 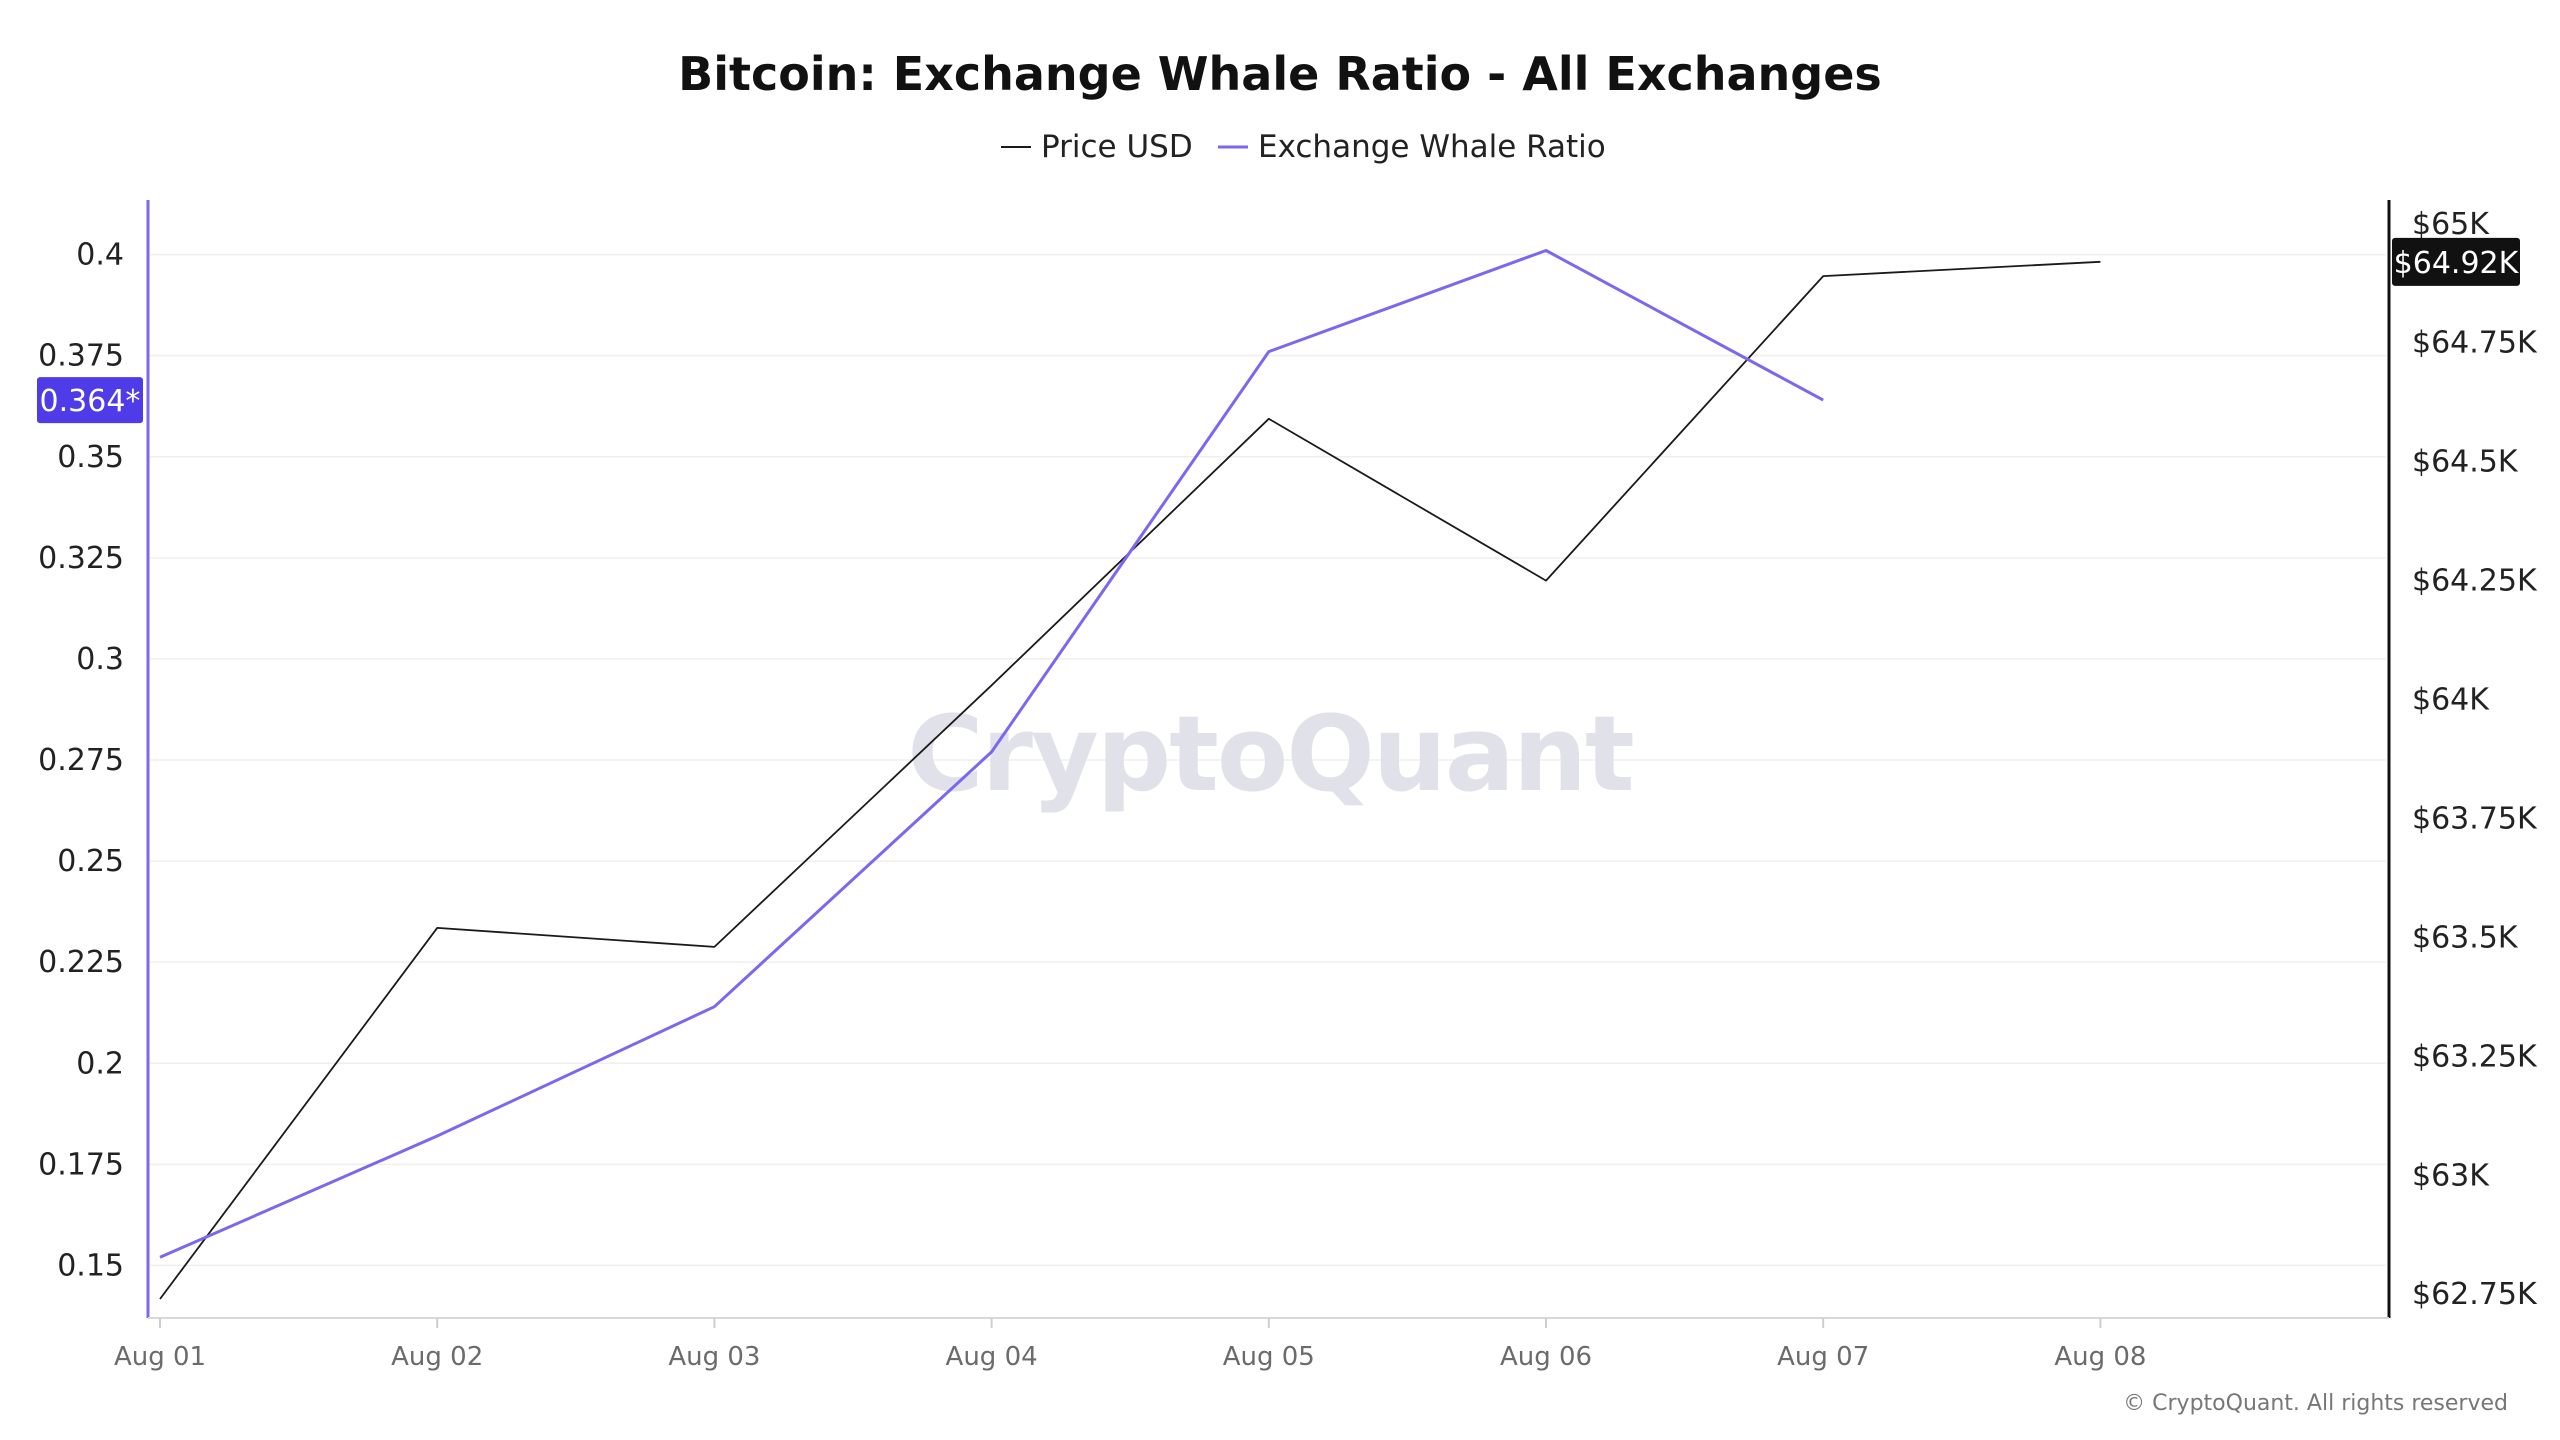 I want to click on right-tick-label: $63K, so click(x=2451, y=1175).